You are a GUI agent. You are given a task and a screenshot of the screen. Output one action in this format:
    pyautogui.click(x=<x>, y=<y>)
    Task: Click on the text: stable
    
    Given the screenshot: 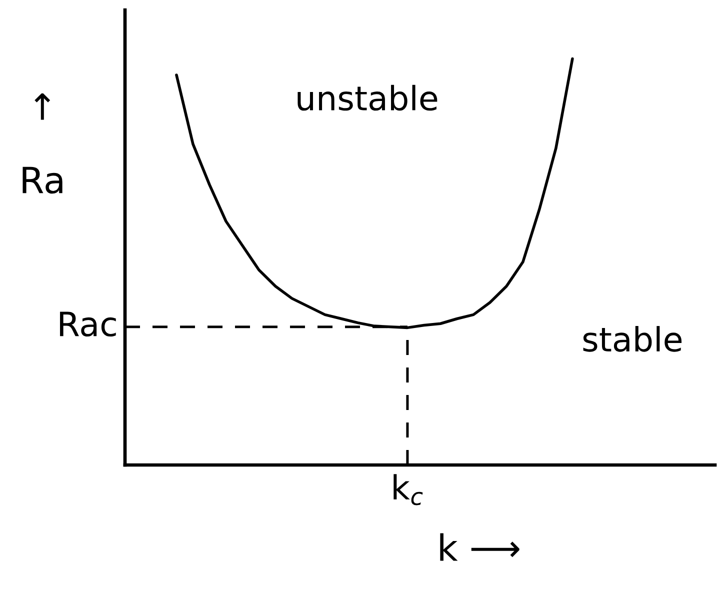 What is the action you would take?
    pyautogui.click(x=632, y=339)
    